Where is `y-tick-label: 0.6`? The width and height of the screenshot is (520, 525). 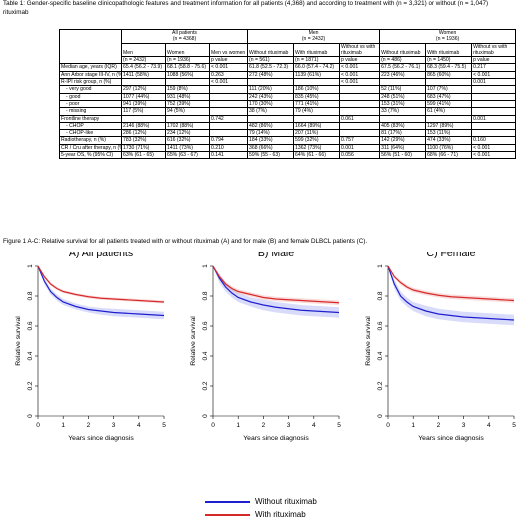
y-tick-label: 0.6 is located at coordinates (30, 325).